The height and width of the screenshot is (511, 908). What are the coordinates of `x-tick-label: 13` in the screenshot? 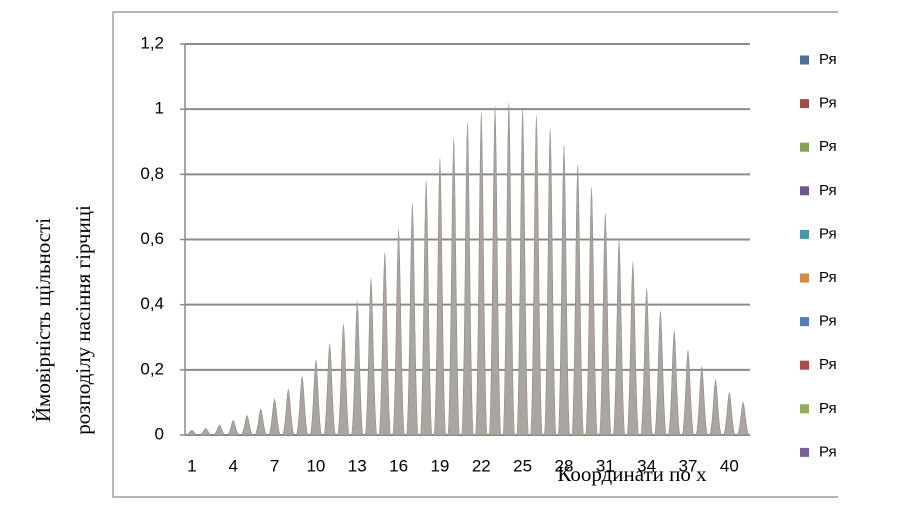 It's located at (357, 465).